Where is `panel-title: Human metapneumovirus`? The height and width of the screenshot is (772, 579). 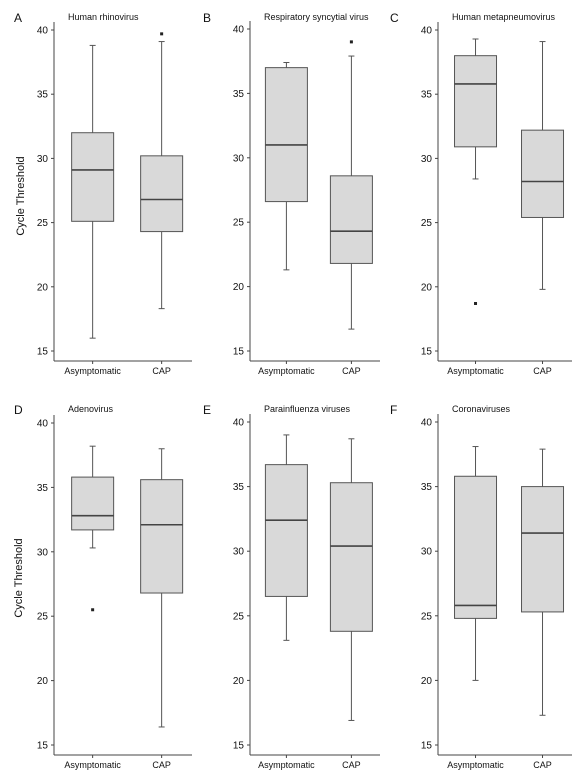
panel-title: Human metapneumovirus is located at coordinates (504, 17).